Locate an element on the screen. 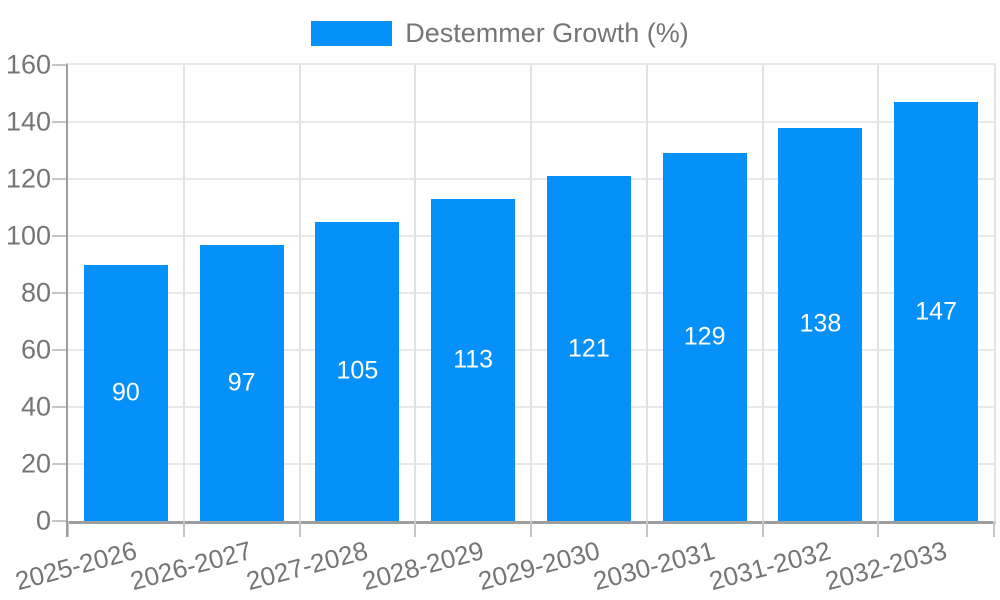 Image resolution: width=1000 pixels, height=600 pixels. bar-value-label: 105 is located at coordinates (357, 370).